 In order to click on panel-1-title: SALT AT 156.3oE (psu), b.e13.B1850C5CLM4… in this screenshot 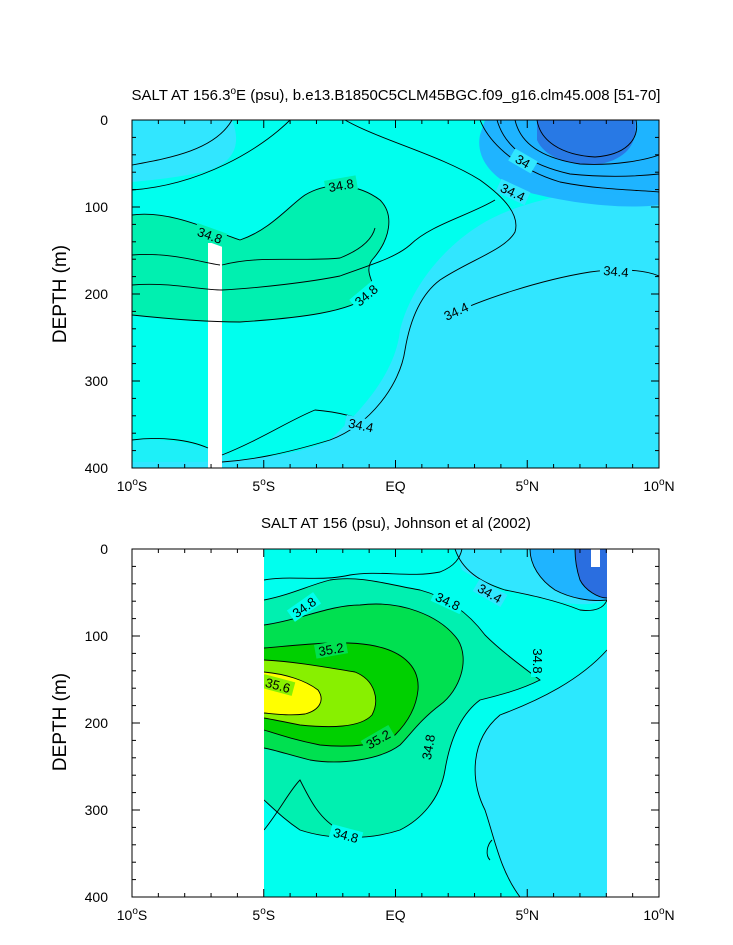, I will do `click(396, 95)`.